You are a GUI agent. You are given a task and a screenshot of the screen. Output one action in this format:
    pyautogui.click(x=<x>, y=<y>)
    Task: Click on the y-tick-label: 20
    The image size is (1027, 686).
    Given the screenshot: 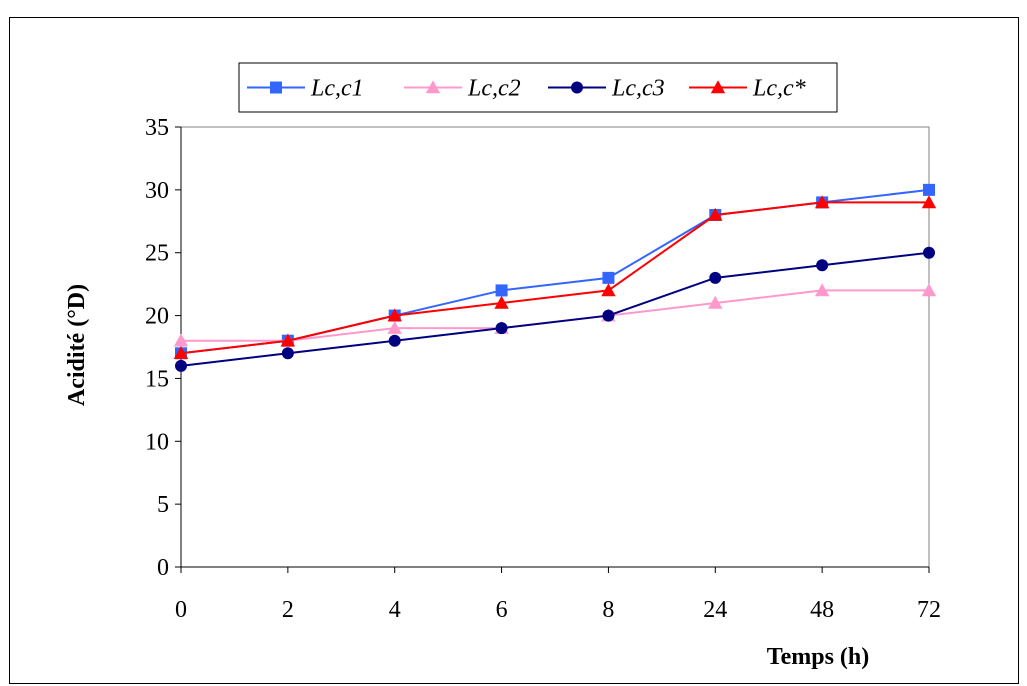 What is the action you would take?
    pyautogui.click(x=157, y=317)
    